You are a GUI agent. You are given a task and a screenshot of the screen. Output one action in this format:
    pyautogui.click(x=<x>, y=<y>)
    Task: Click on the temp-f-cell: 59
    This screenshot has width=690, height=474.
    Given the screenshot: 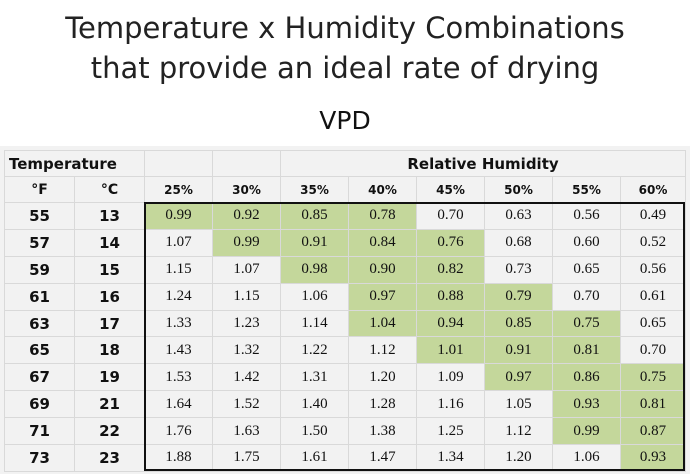 What is the action you would take?
    pyautogui.click(x=39, y=269)
    